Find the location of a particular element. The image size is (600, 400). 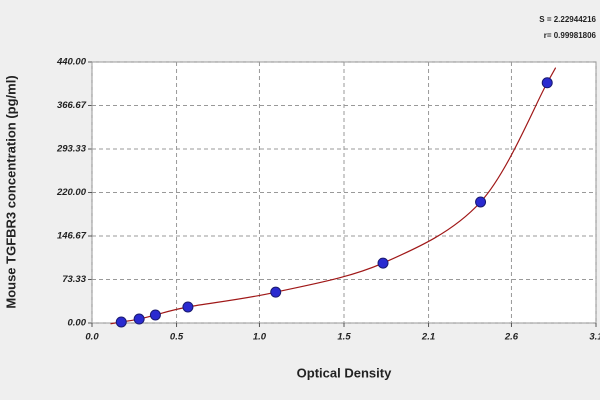

y-tick-label: 293.33 is located at coordinates (71, 149).